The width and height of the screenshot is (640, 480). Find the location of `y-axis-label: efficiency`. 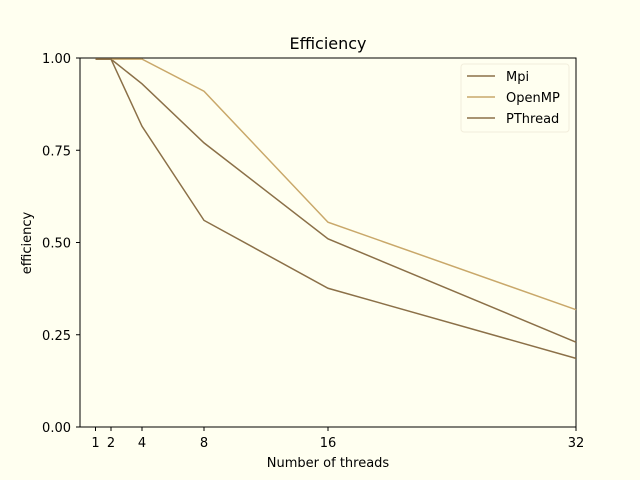

y-axis-label: efficiency is located at coordinates (27, 242).